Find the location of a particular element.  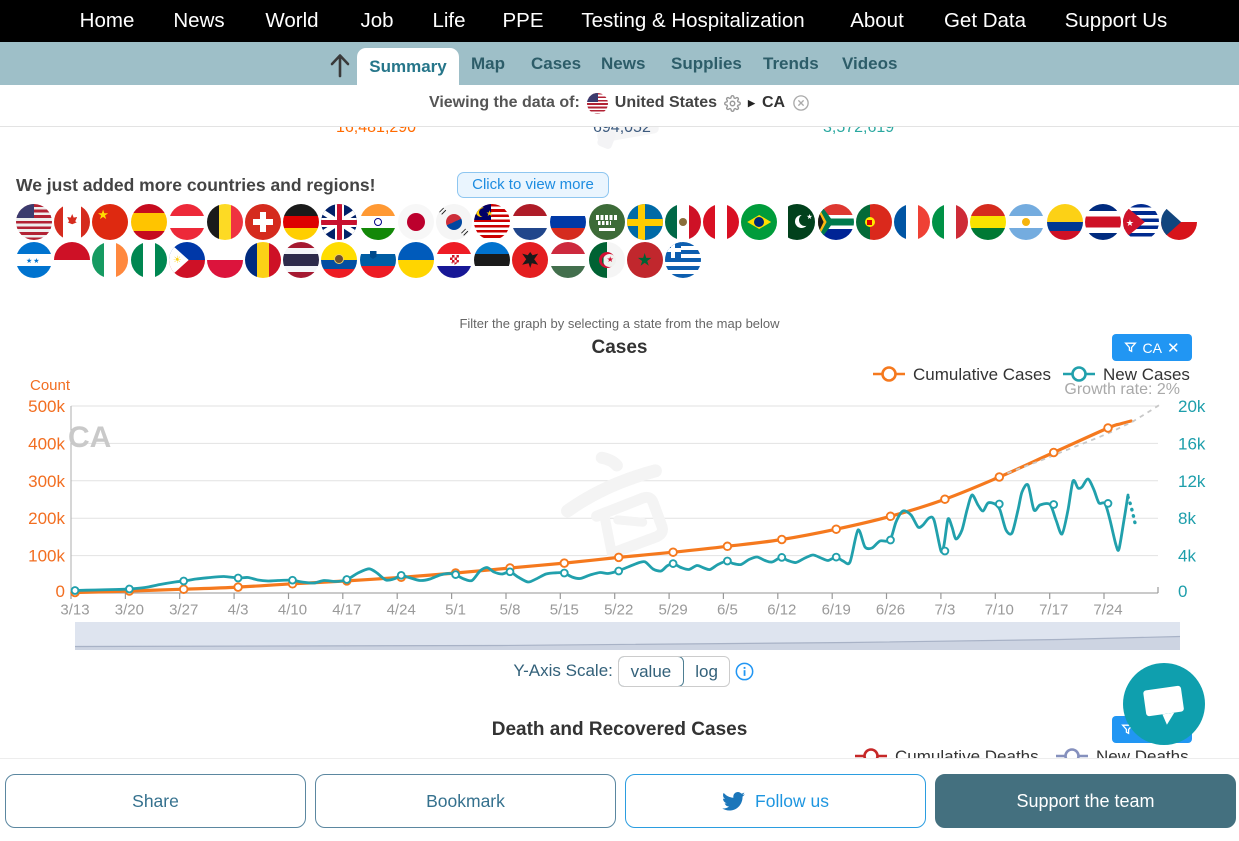

svg-text: 3/20 is located at coordinates (129, 610).